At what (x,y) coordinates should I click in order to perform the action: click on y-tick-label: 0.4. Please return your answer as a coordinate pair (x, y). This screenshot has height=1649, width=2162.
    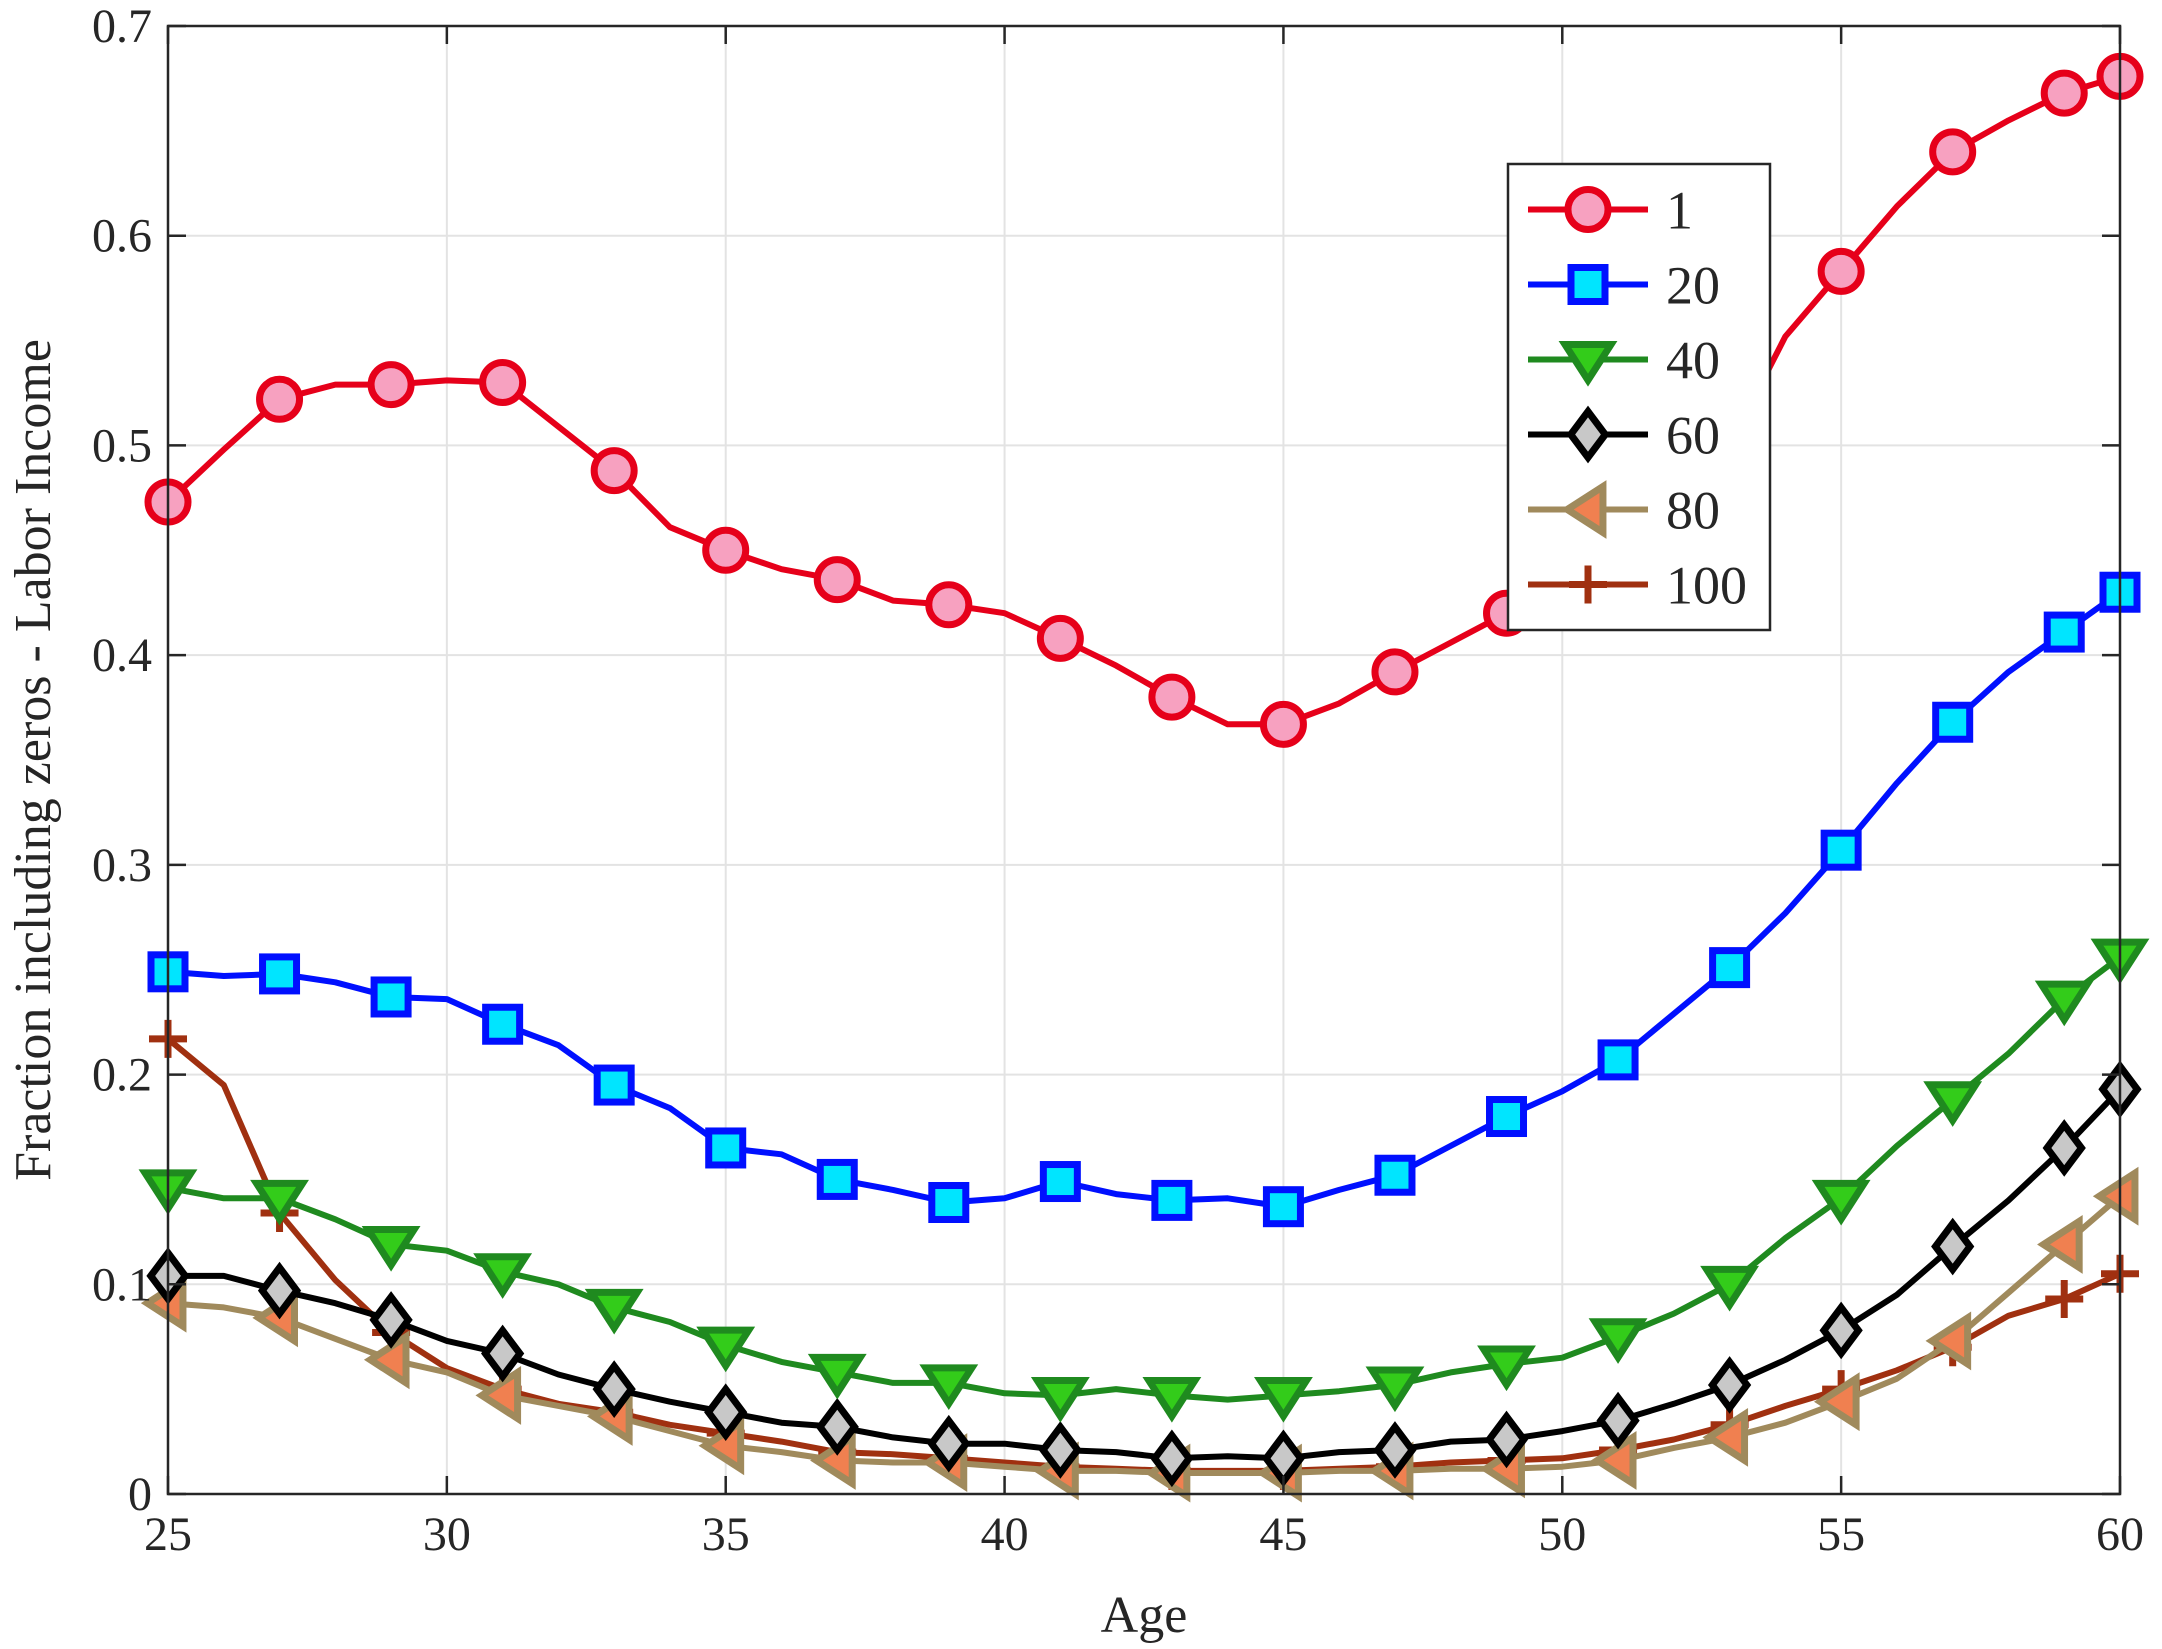
    Looking at the image, I should click on (122, 655).